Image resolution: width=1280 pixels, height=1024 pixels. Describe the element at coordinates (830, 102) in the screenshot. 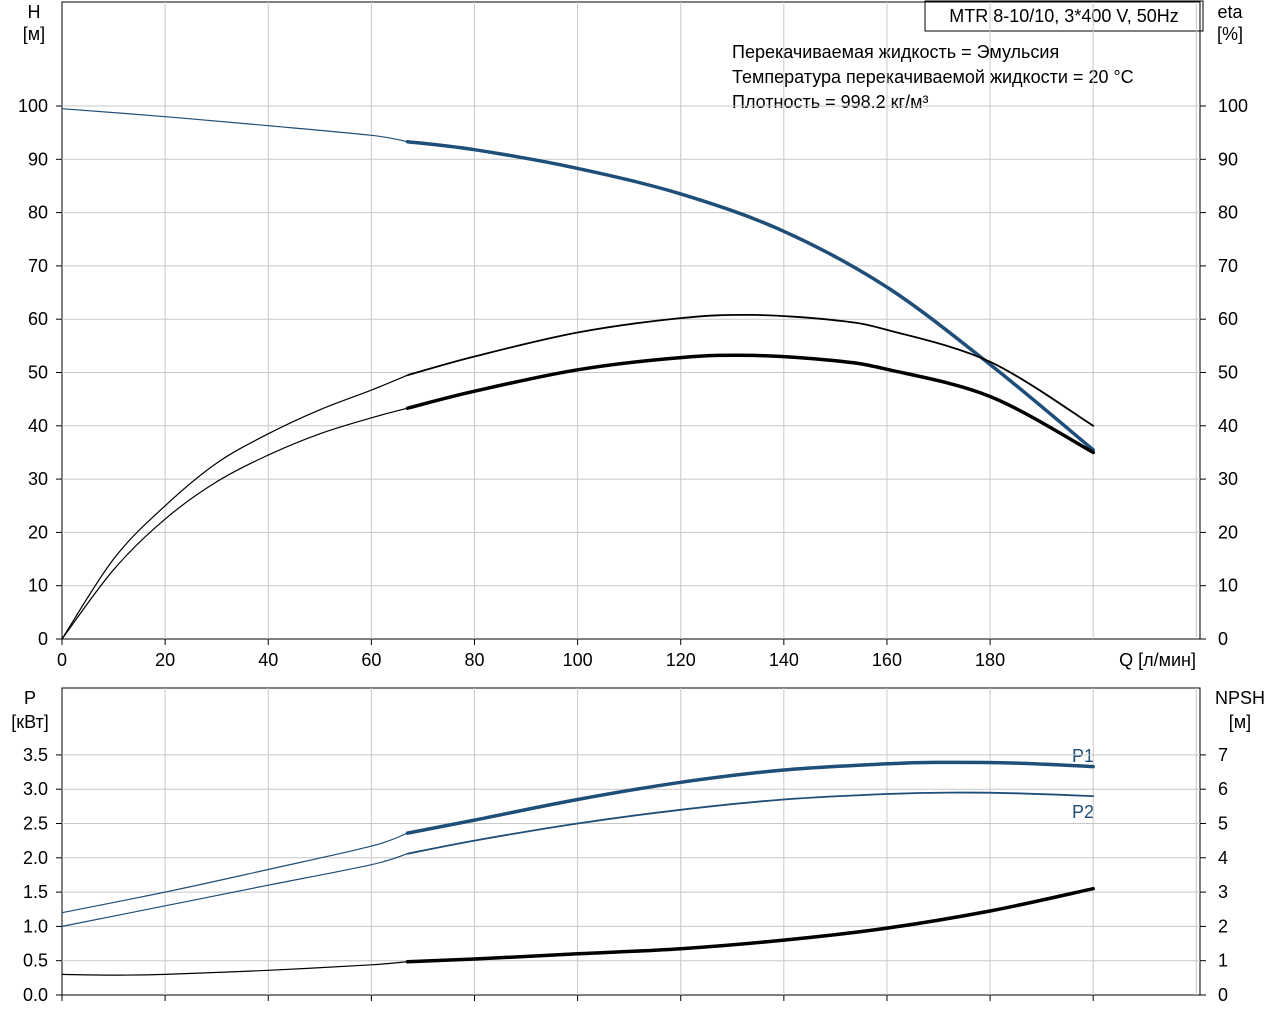

I see `info-line-density: Плотность = 998.2 кг/м³` at that location.